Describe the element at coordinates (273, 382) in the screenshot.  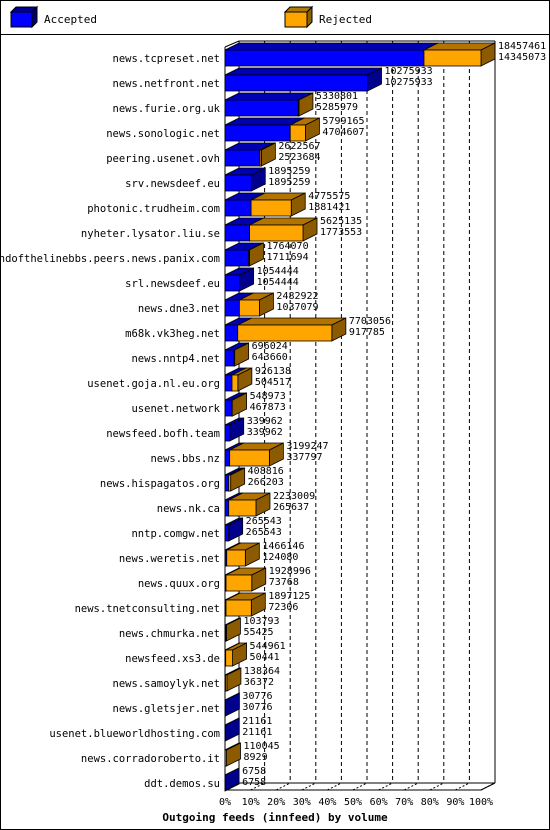
I see `value-label-accepted: 504517` at that location.